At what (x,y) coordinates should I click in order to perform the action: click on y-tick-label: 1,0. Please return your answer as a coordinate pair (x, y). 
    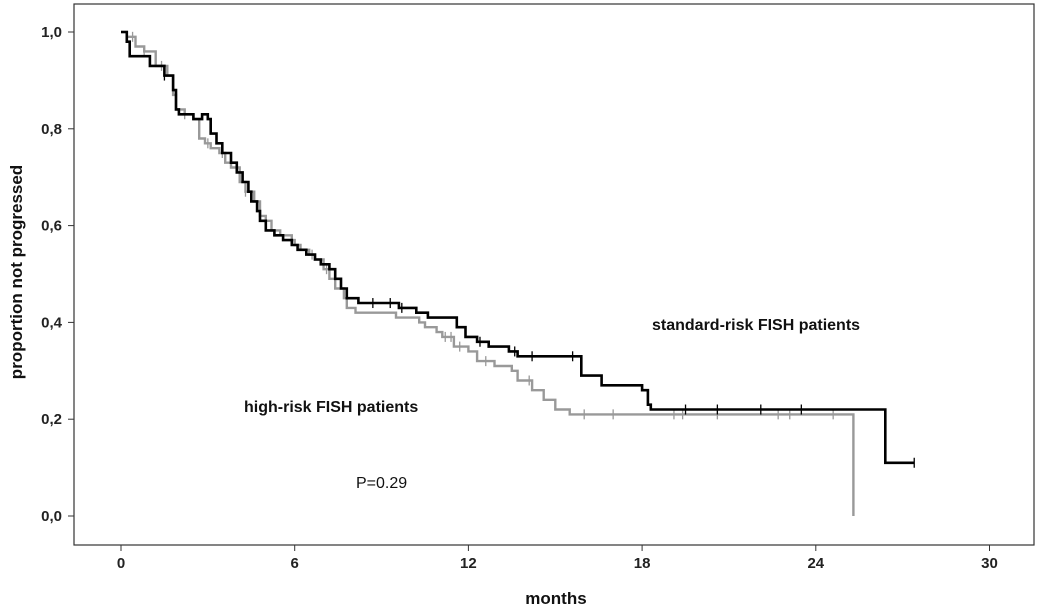
    Looking at the image, I should click on (51, 32).